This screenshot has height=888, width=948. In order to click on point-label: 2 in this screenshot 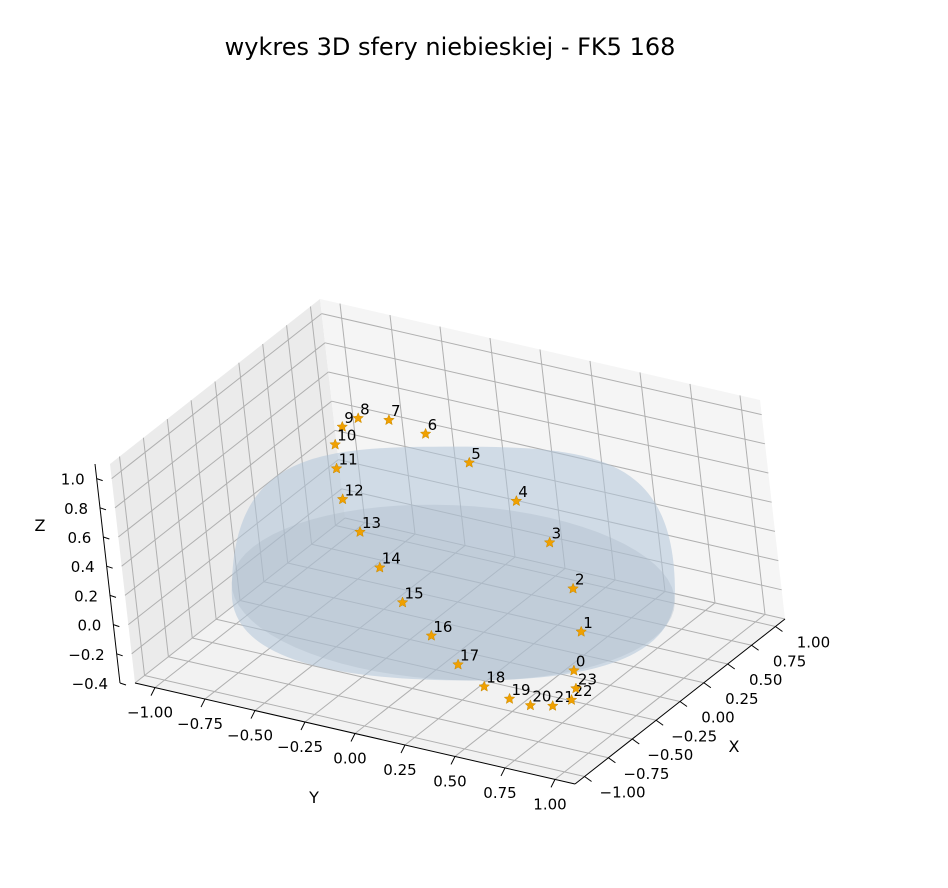, I will do `click(580, 580)`.